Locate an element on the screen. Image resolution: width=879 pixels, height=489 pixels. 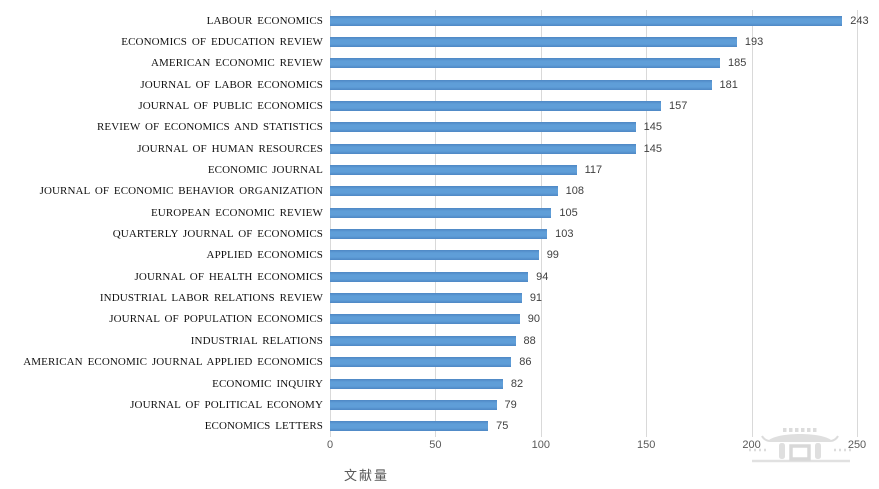
bar-row: INDUSTRIAL LABOR RELATIONS REVIEW 91 is located at coordinates (428, 297).